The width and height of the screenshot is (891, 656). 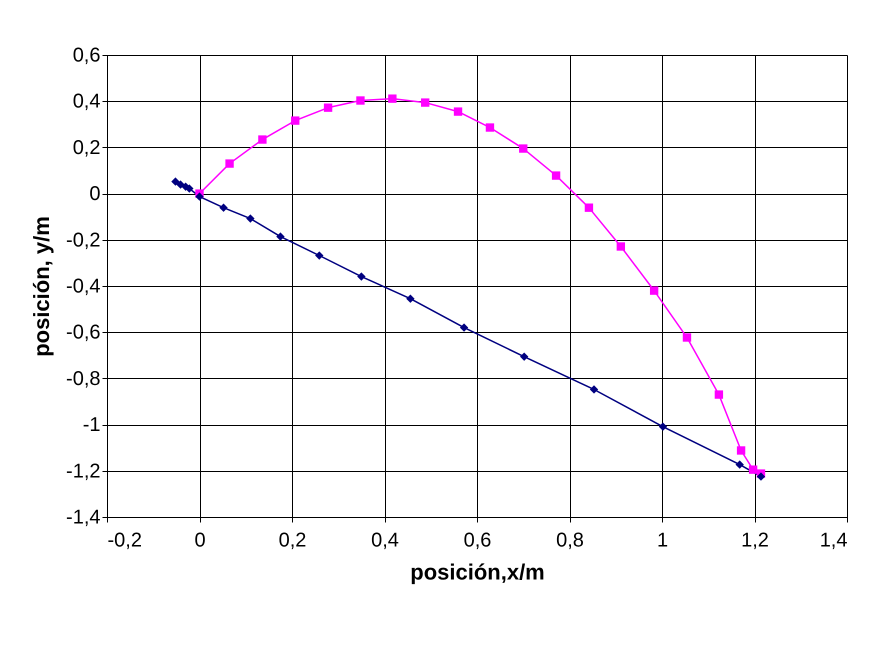 I want to click on y-tick-label: 0, so click(x=94, y=194).